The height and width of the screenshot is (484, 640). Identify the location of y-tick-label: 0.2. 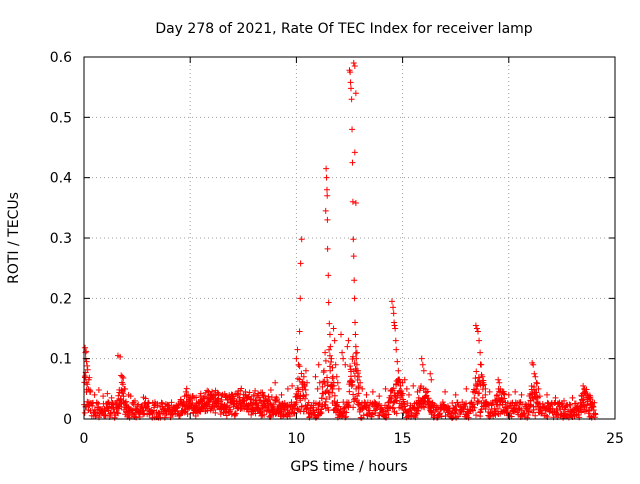
(61, 299).